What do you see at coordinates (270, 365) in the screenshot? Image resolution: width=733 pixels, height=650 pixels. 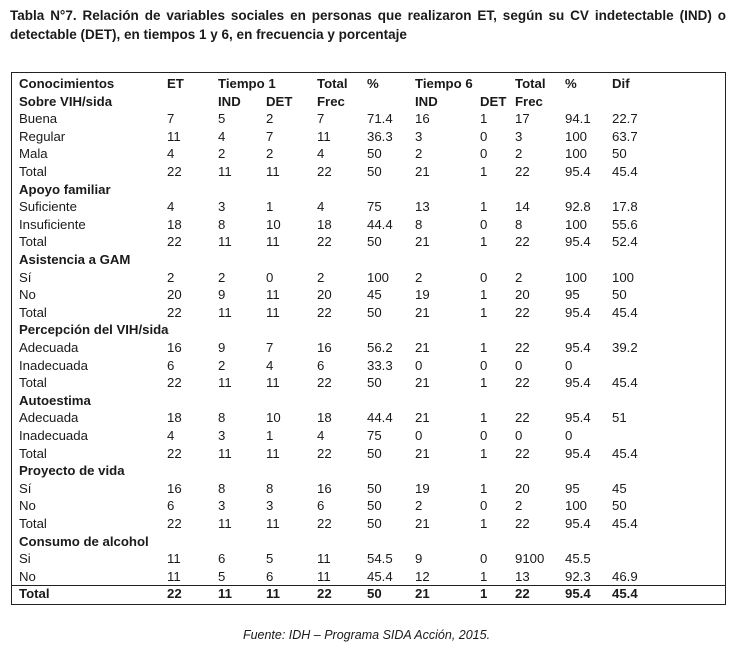 I see `cell-t1-det: 4` at bounding box center [270, 365].